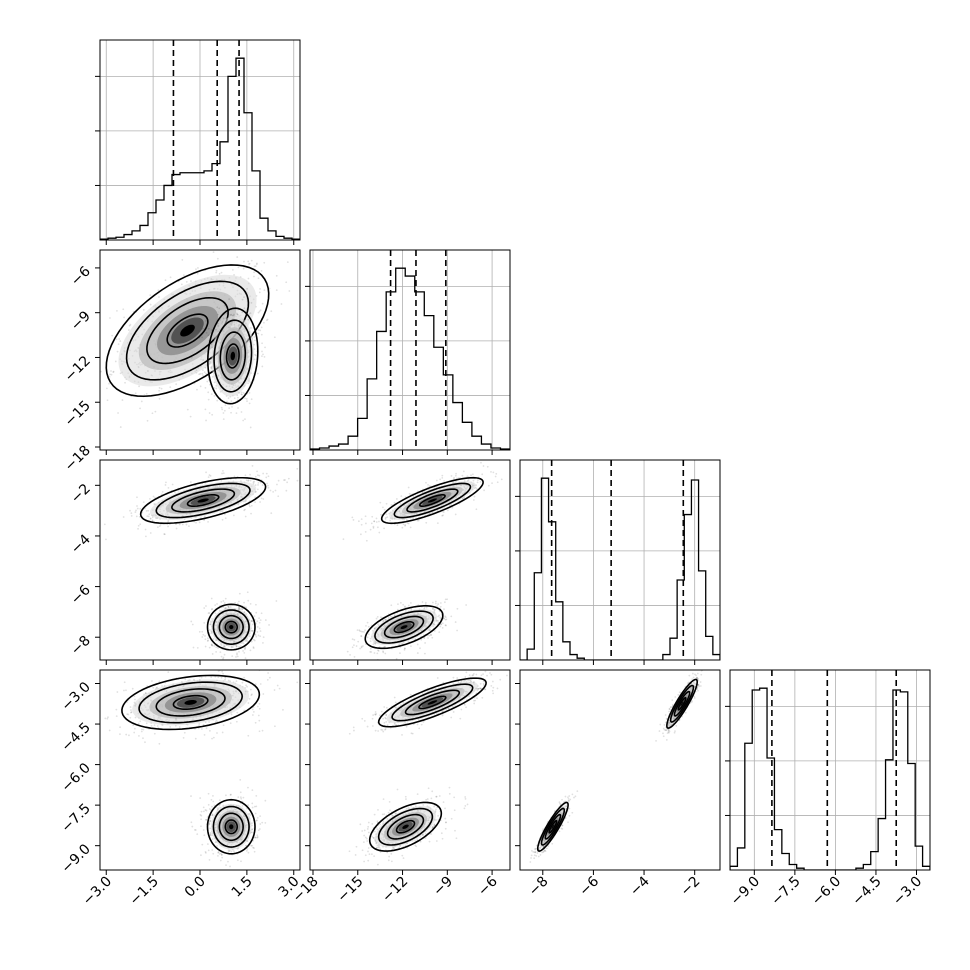  I want to click on axes-frame, so click(410, 350).